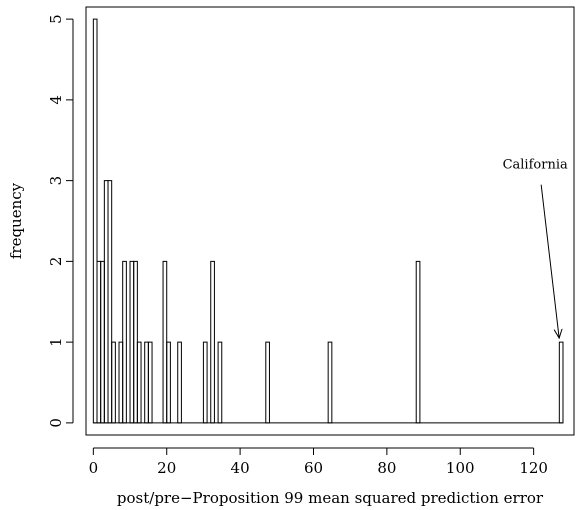 The width and height of the screenshot is (581, 510). Describe the element at coordinates (535, 248) in the screenshot. I see `annotations-group: California` at that location.